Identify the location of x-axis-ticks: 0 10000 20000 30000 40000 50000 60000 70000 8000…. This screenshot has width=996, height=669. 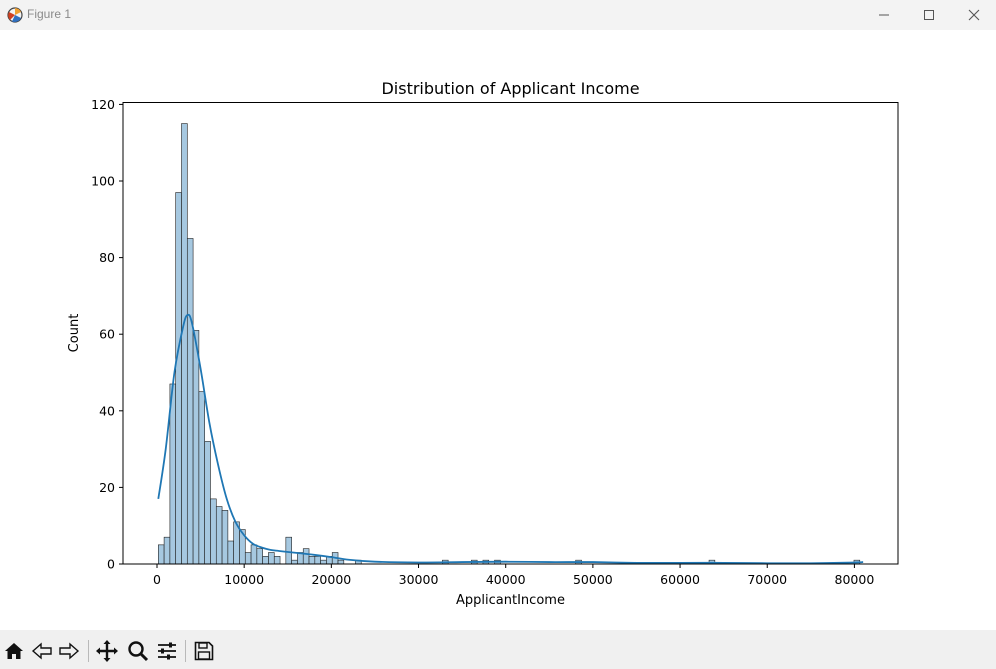
(513, 575).